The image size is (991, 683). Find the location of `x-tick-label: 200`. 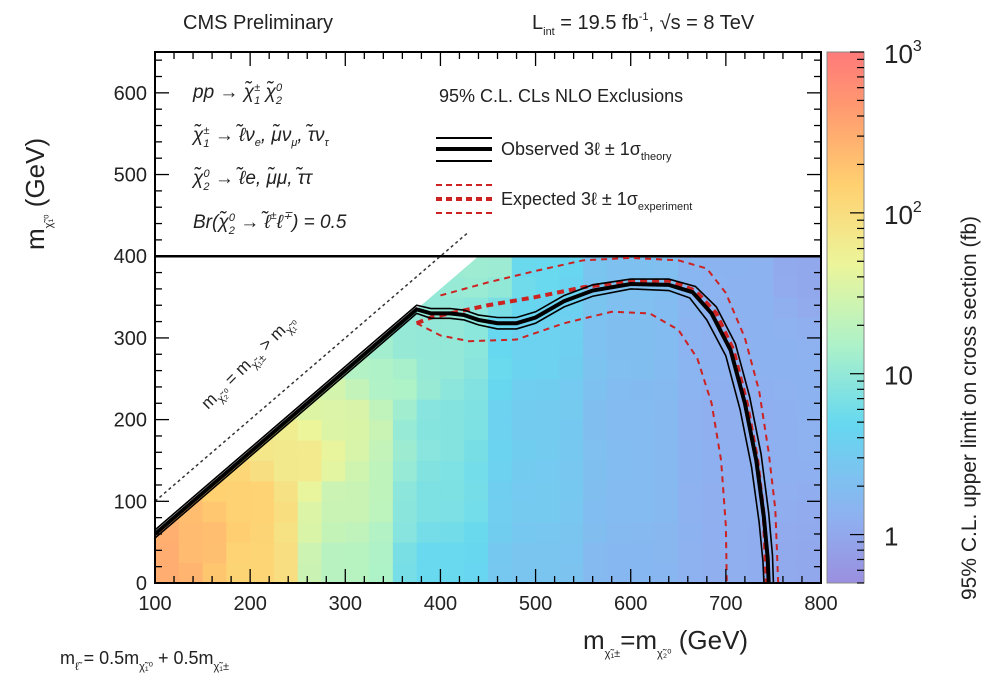

x-tick-label: 200 is located at coordinates (249, 604).